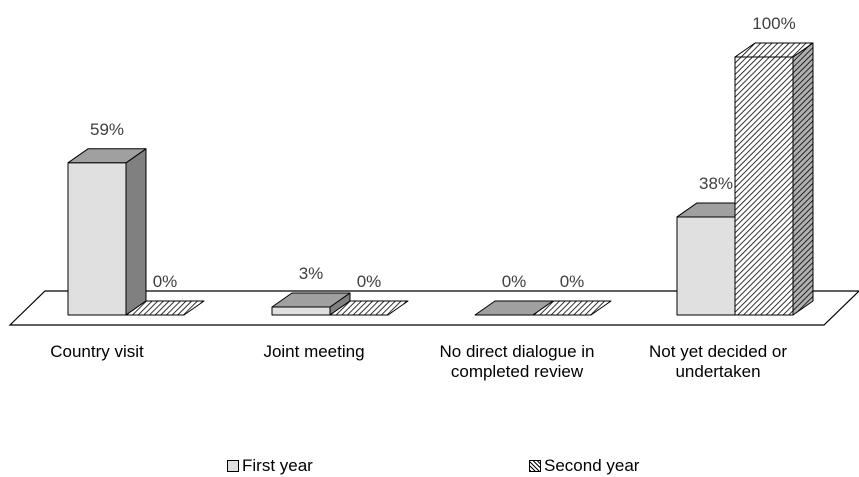 The image size is (859, 477). Describe the element at coordinates (314, 351) in the screenshot. I see `category-label: Joint meeting` at that location.